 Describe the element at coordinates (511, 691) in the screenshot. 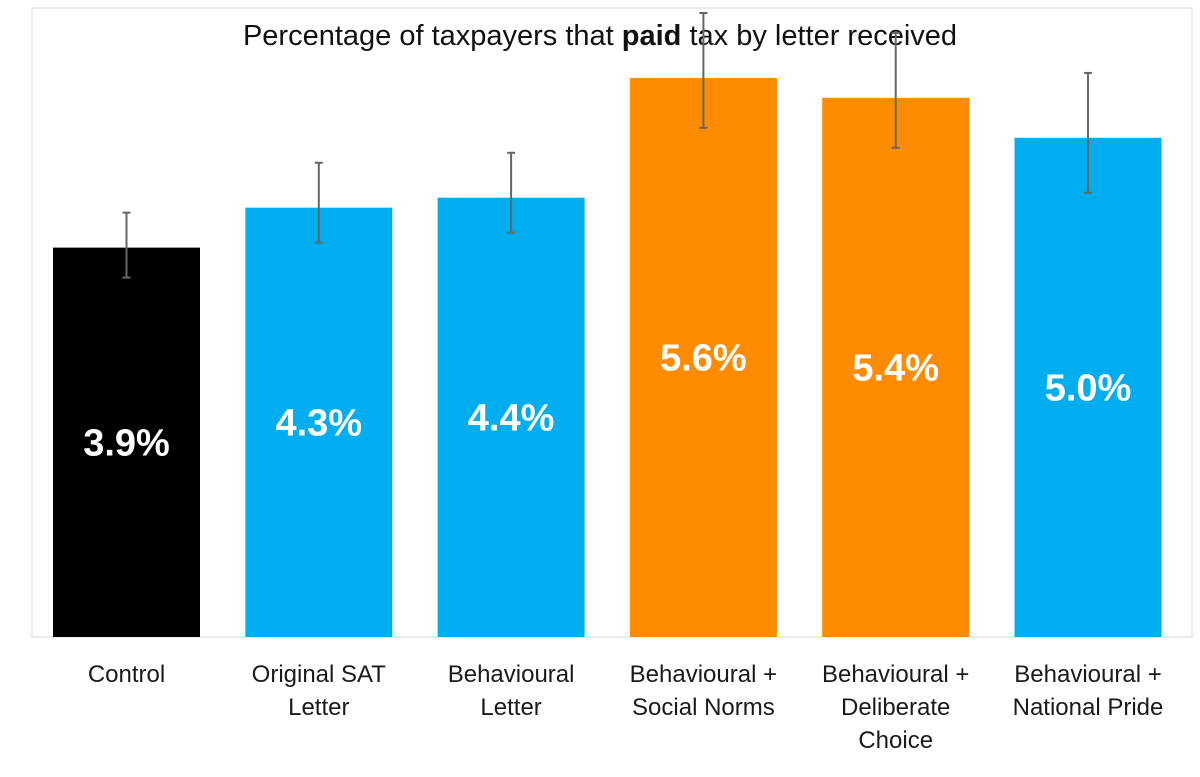

I see `category-label: Behavioural Letter` at that location.